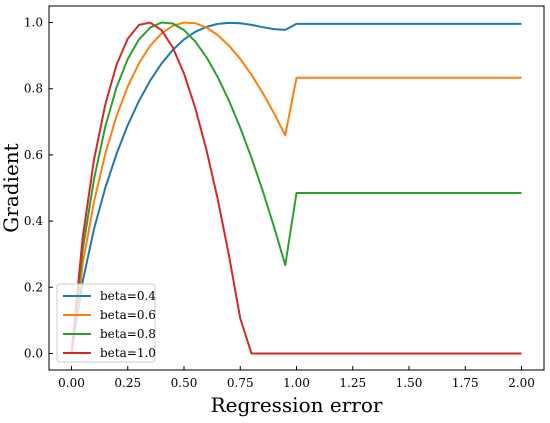 This screenshot has width=550, height=423. Describe the element at coordinates (240, 383) in the screenshot. I see `x-tick-label: 0.75` at that location.